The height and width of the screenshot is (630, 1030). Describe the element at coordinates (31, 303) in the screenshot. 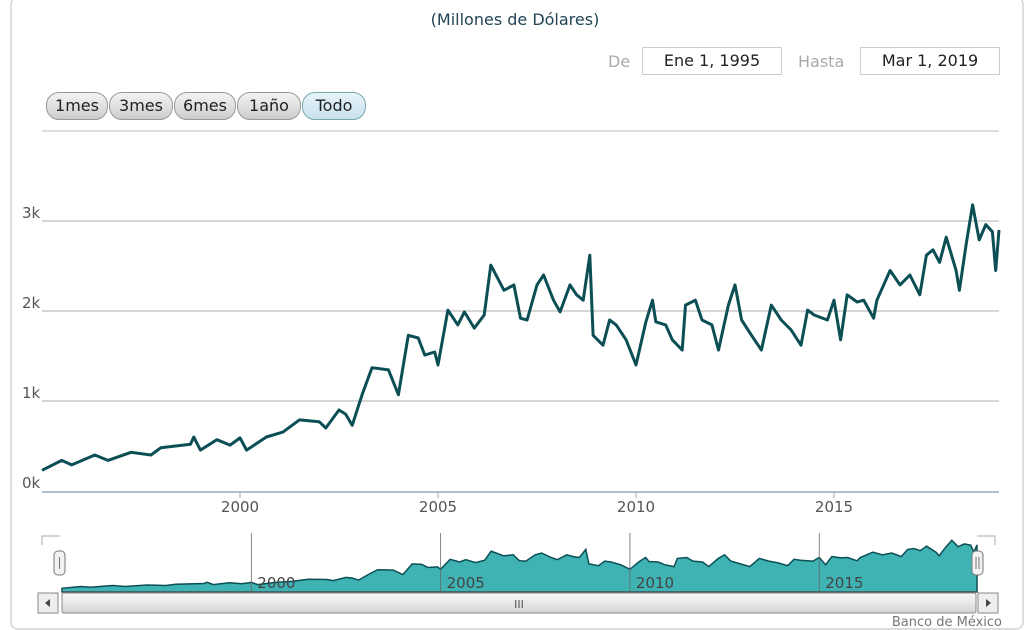

I see `y-tick-label: 2k` at that location.